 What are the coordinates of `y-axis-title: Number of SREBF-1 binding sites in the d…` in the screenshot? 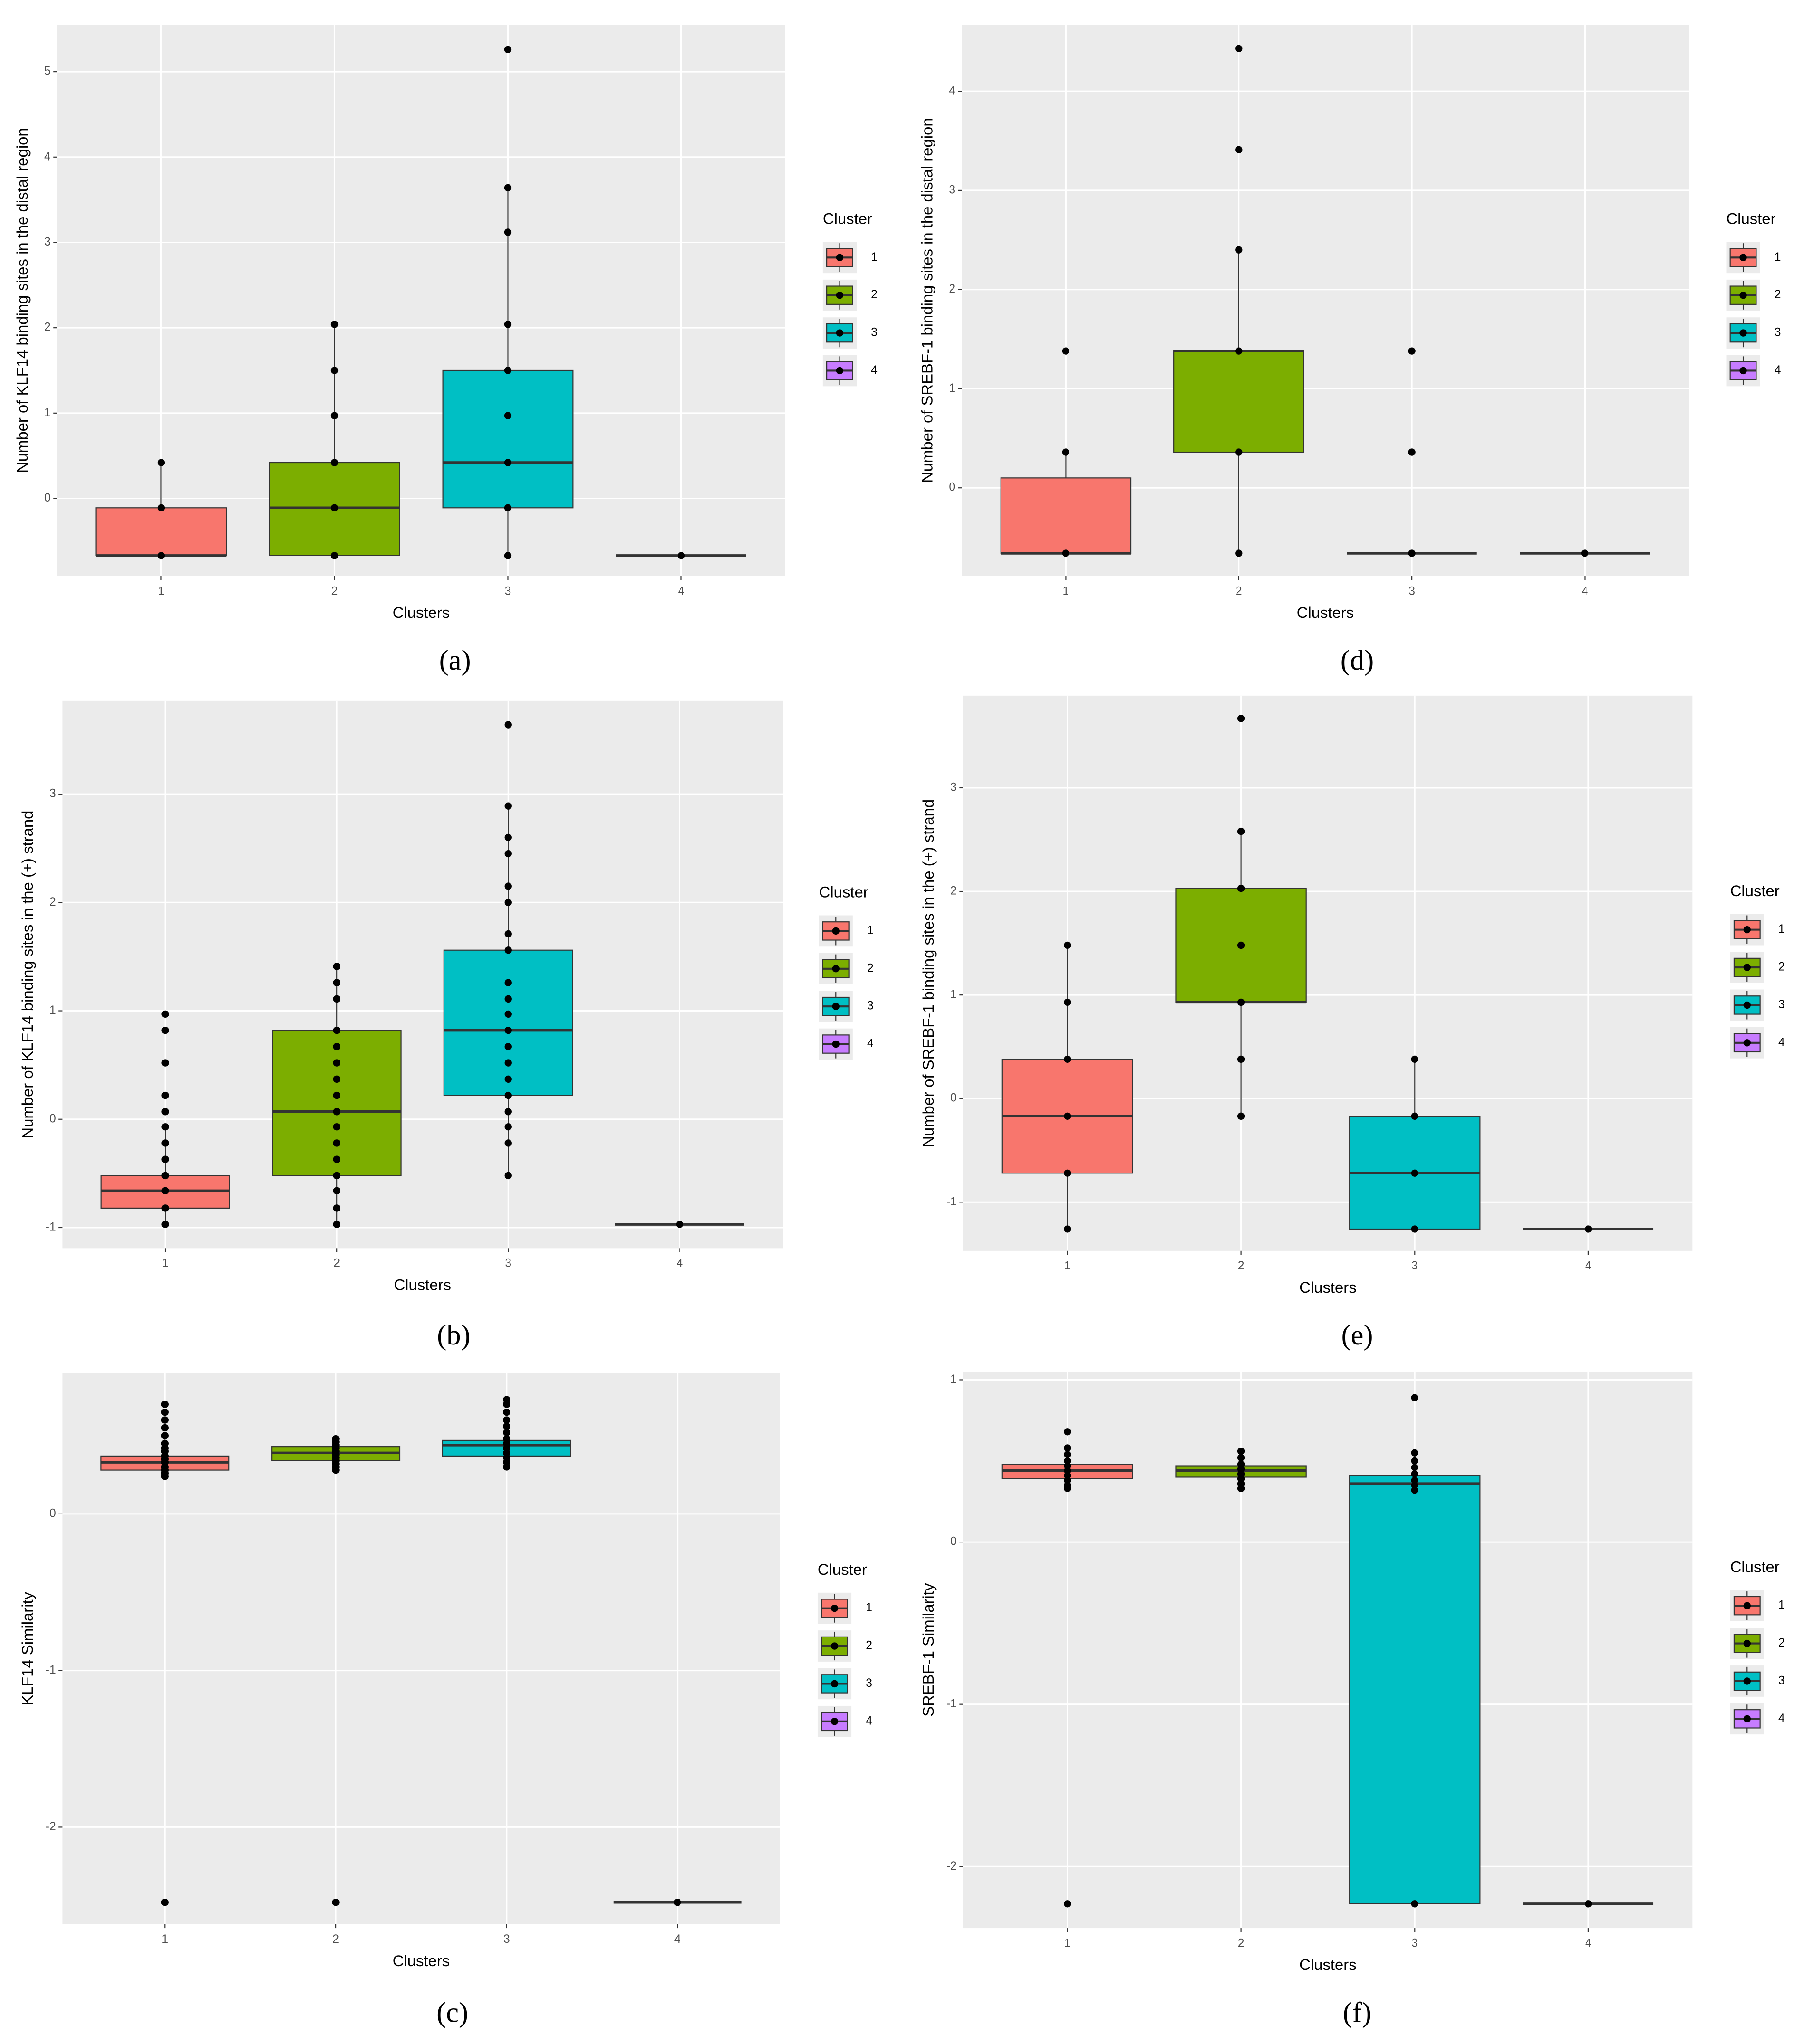 It's located at (926, 300).